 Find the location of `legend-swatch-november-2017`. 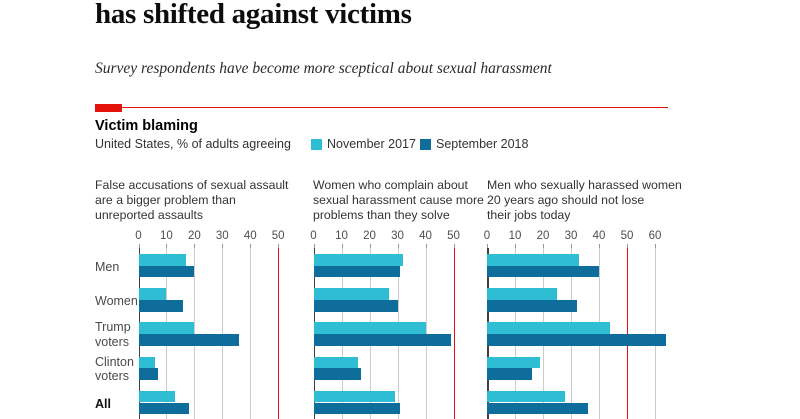

legend-swatch-november-2017 is located at coordinates (316, 144).